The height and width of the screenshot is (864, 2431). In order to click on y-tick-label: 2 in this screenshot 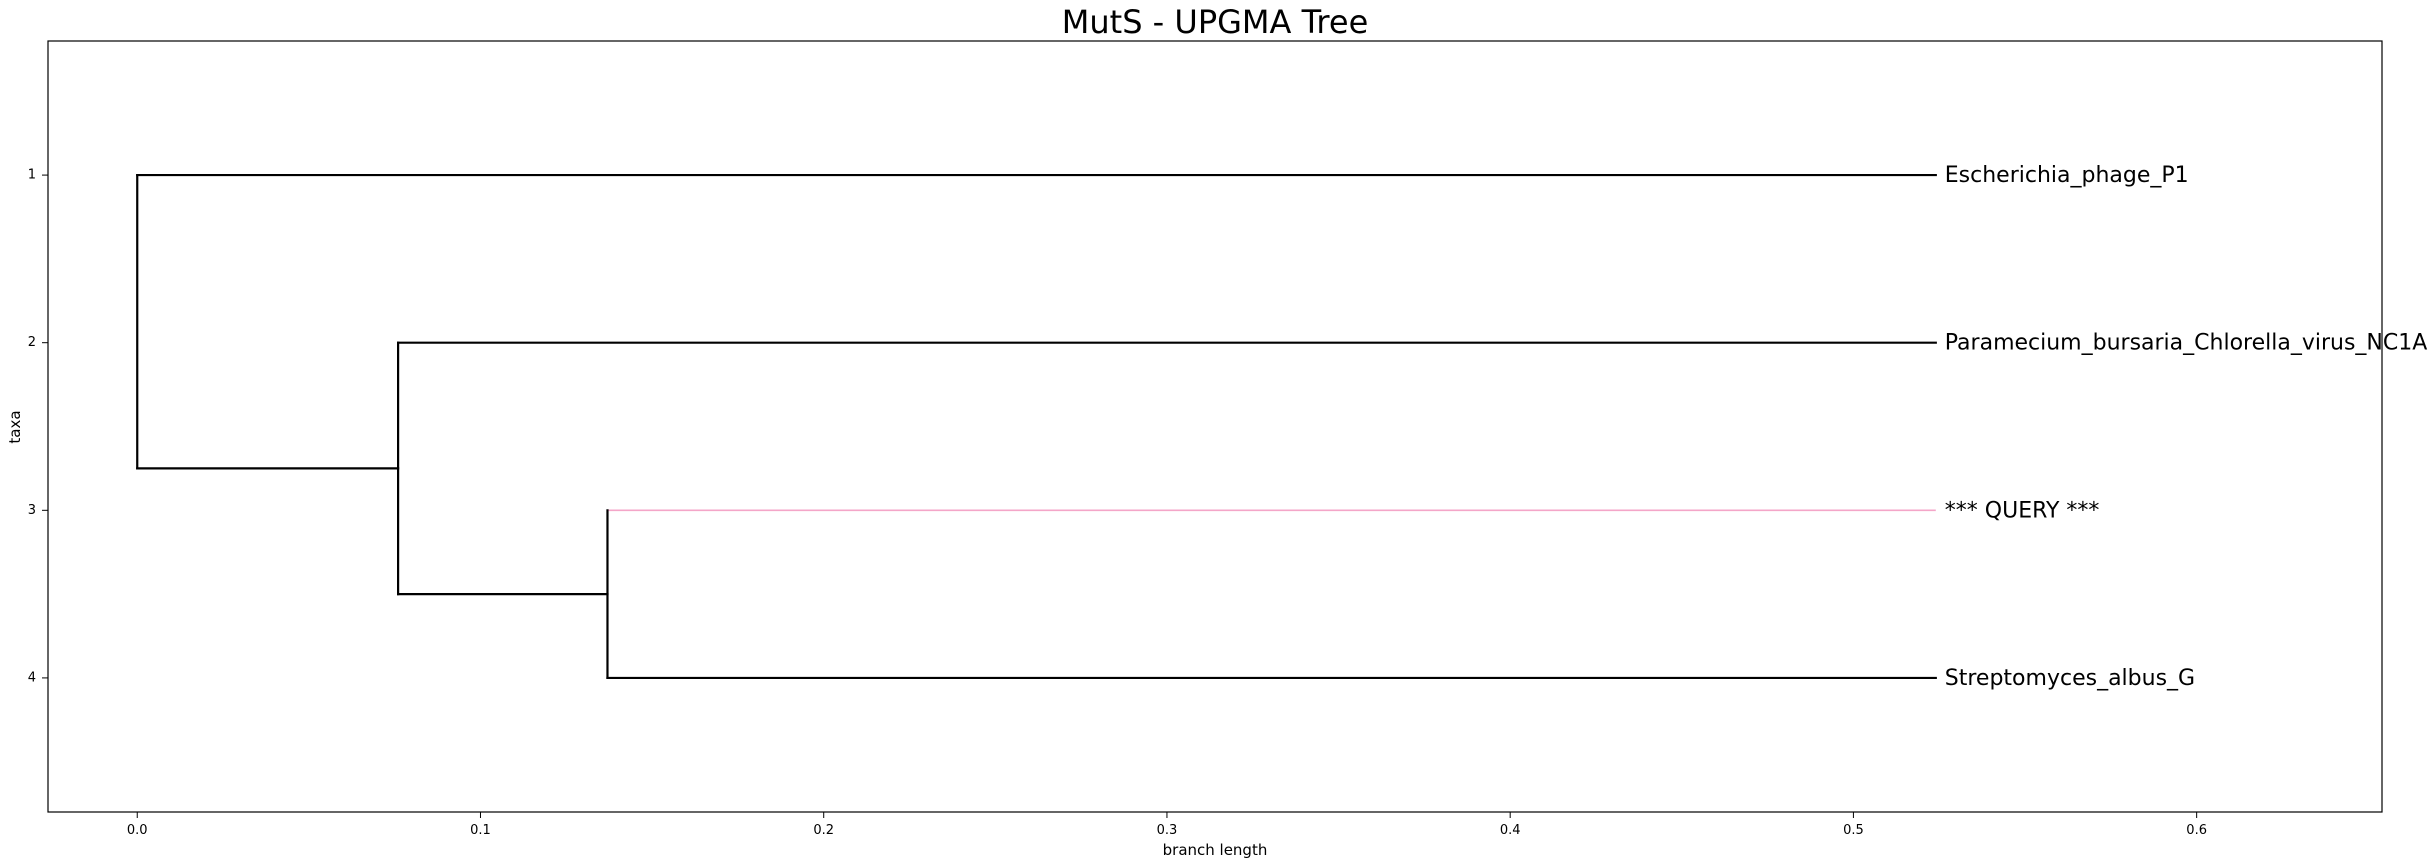, I will do `click(32, 342)`.